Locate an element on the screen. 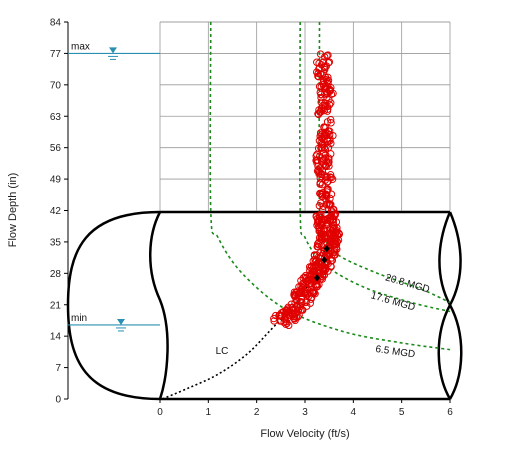 The image size is (527, 460). y-tick-label: 63 is located at coordinates (56, 117).